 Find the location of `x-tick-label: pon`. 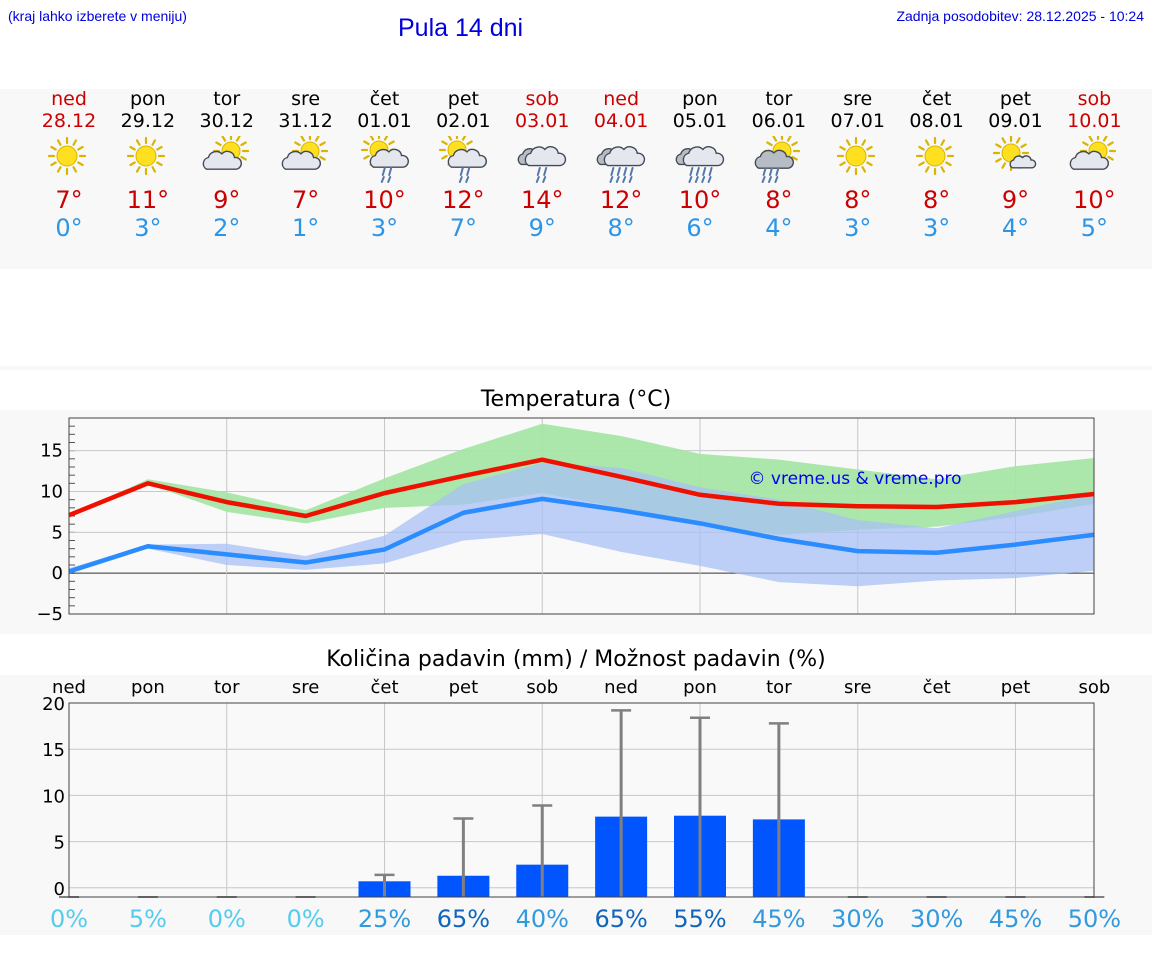

x-tick-label: pon is located at coordinates (148, 687).